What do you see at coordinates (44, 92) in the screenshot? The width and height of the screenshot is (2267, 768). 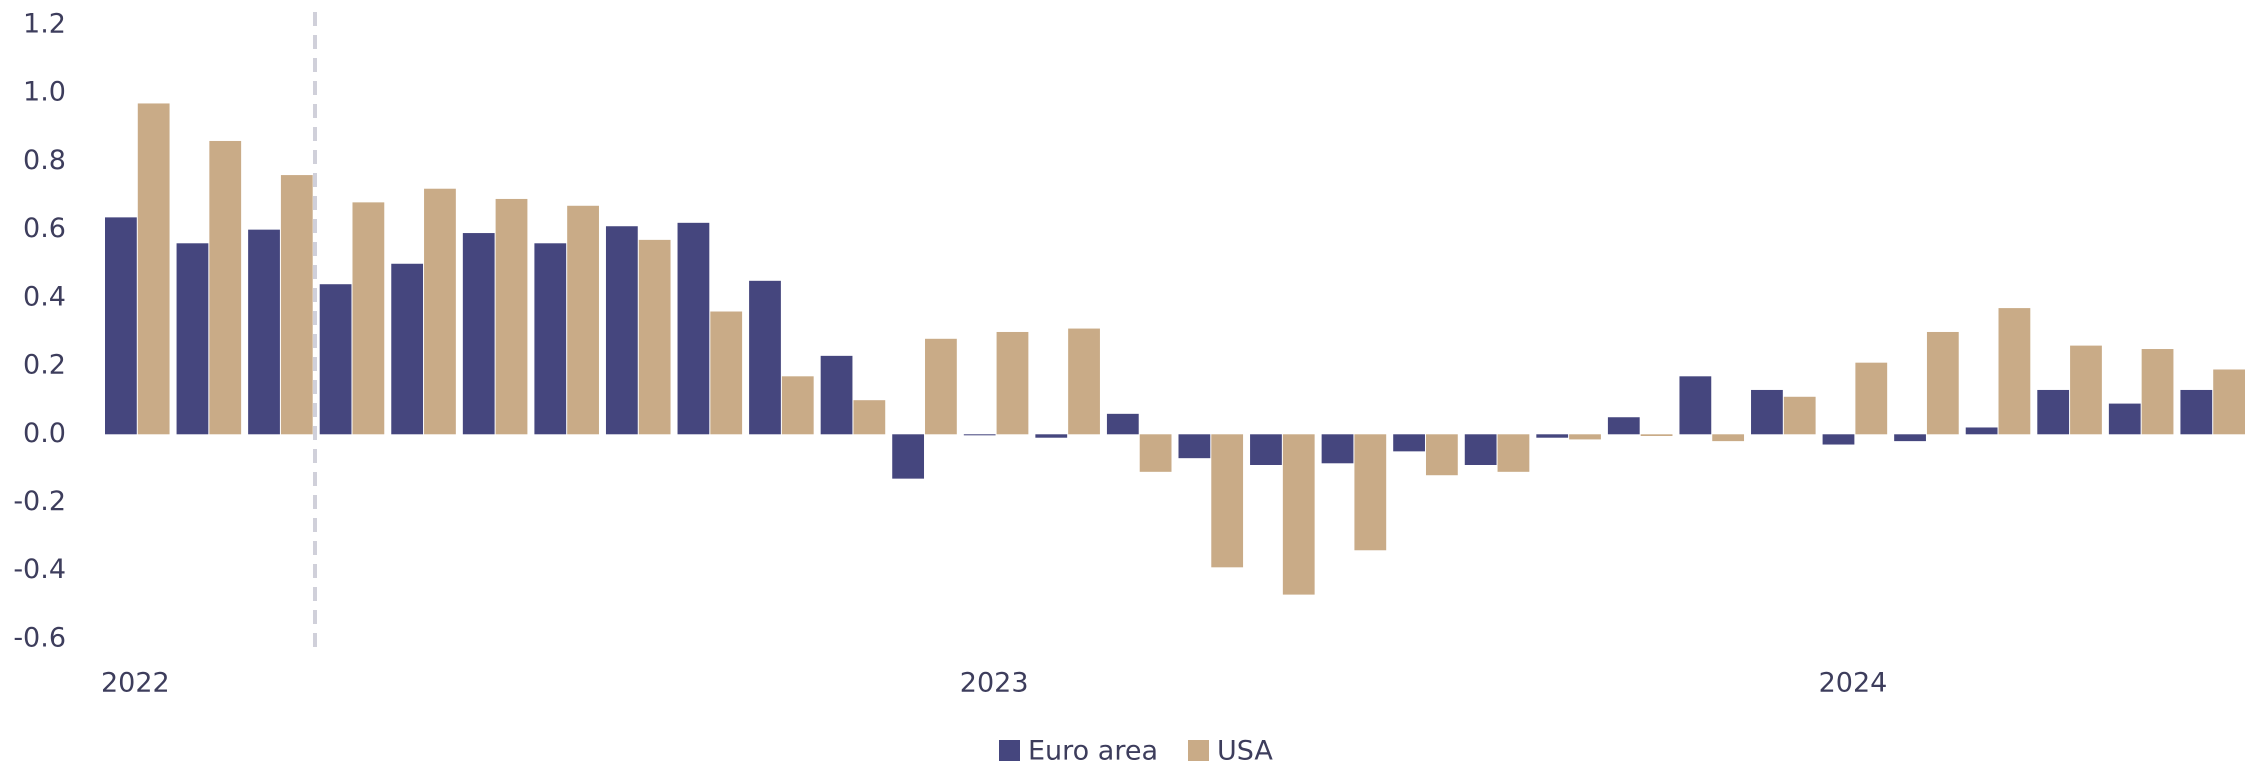 I see `y-tick-label: 1.0` at bounding box center [44, 92].